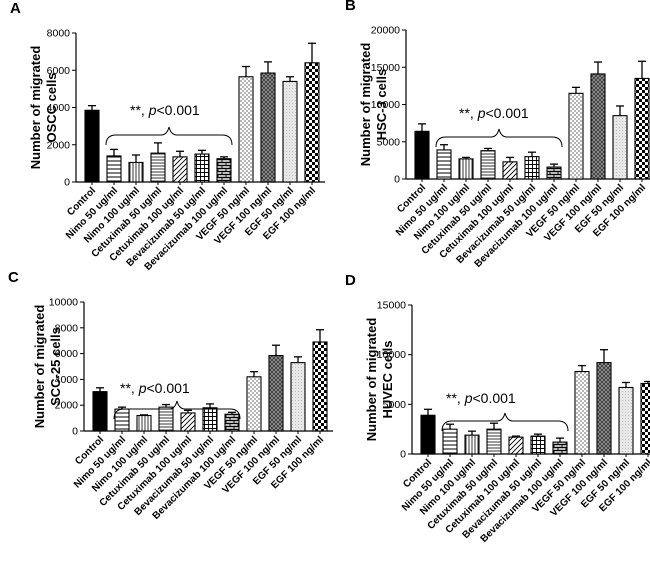 The image size is (650, 565). What do you see at coordinates (350, 7) in the screenshot?
I see `panel-letter: B` at bounding box center [350, 7].